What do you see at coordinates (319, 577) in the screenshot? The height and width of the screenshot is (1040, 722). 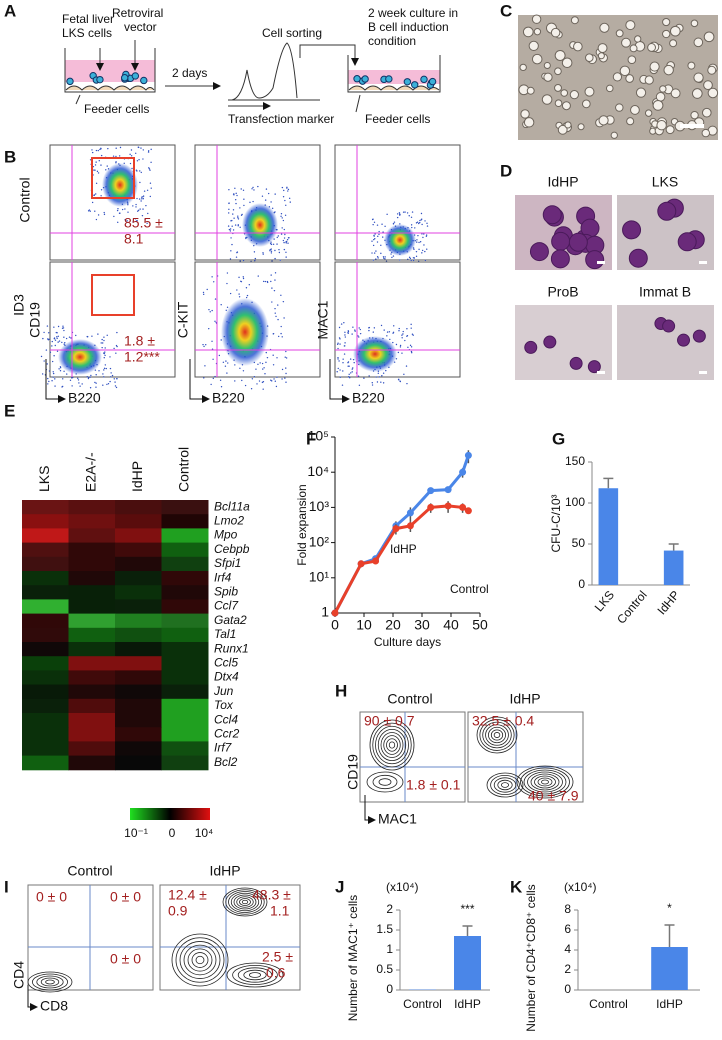 I see `y-tick-label: 10¹` at bounding box center [319, 577].